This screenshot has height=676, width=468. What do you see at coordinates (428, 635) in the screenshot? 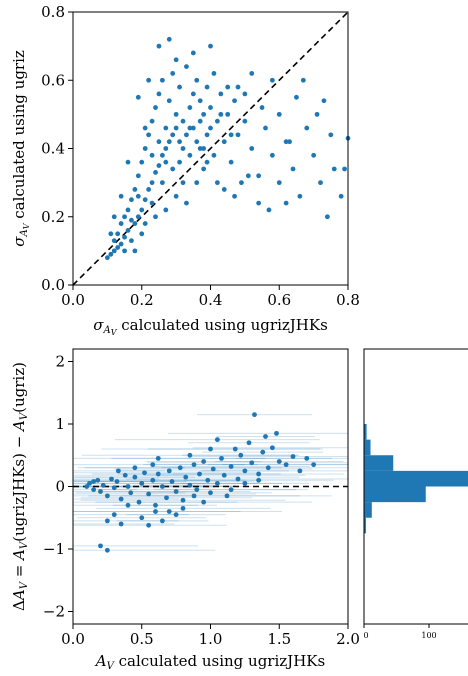
I see `histogram-x-tick-label: 100` at bounding box center [428, 635].